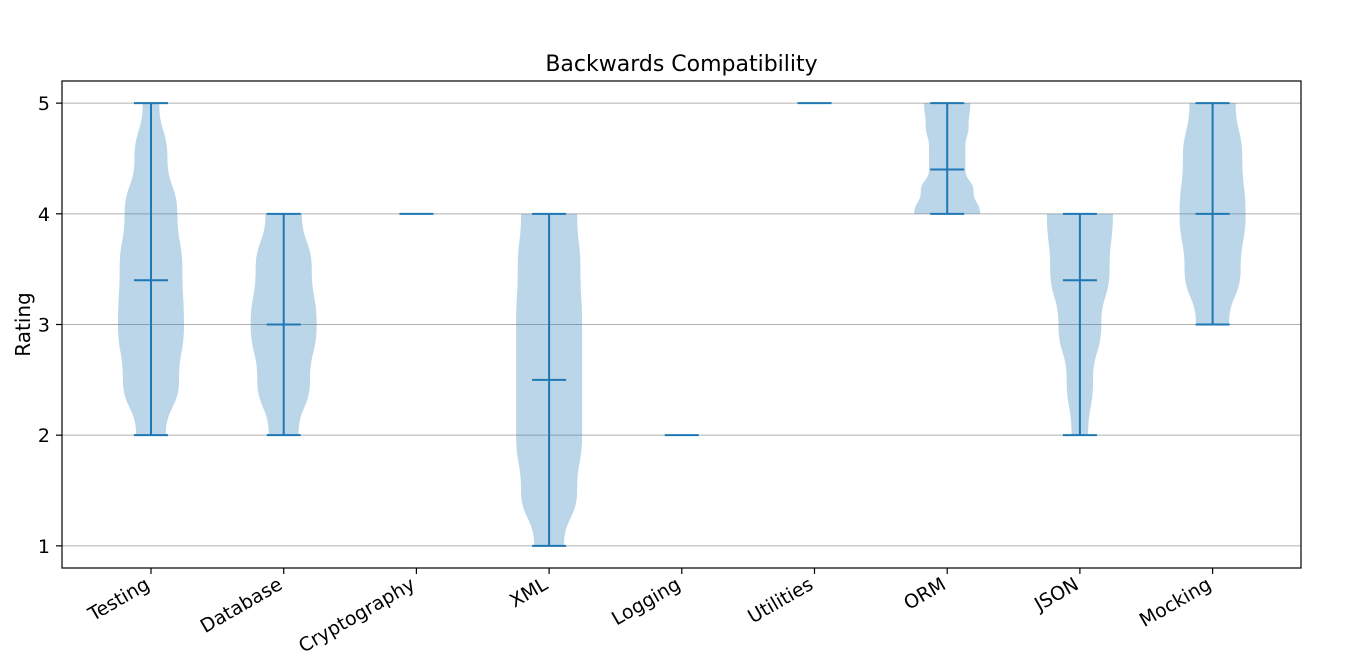 The height and width of the screenshot is (672, 1366). Describe the element at coordinates (357, 615) in the screenshot. I see `x-tick-label: Cryptography` at that location.